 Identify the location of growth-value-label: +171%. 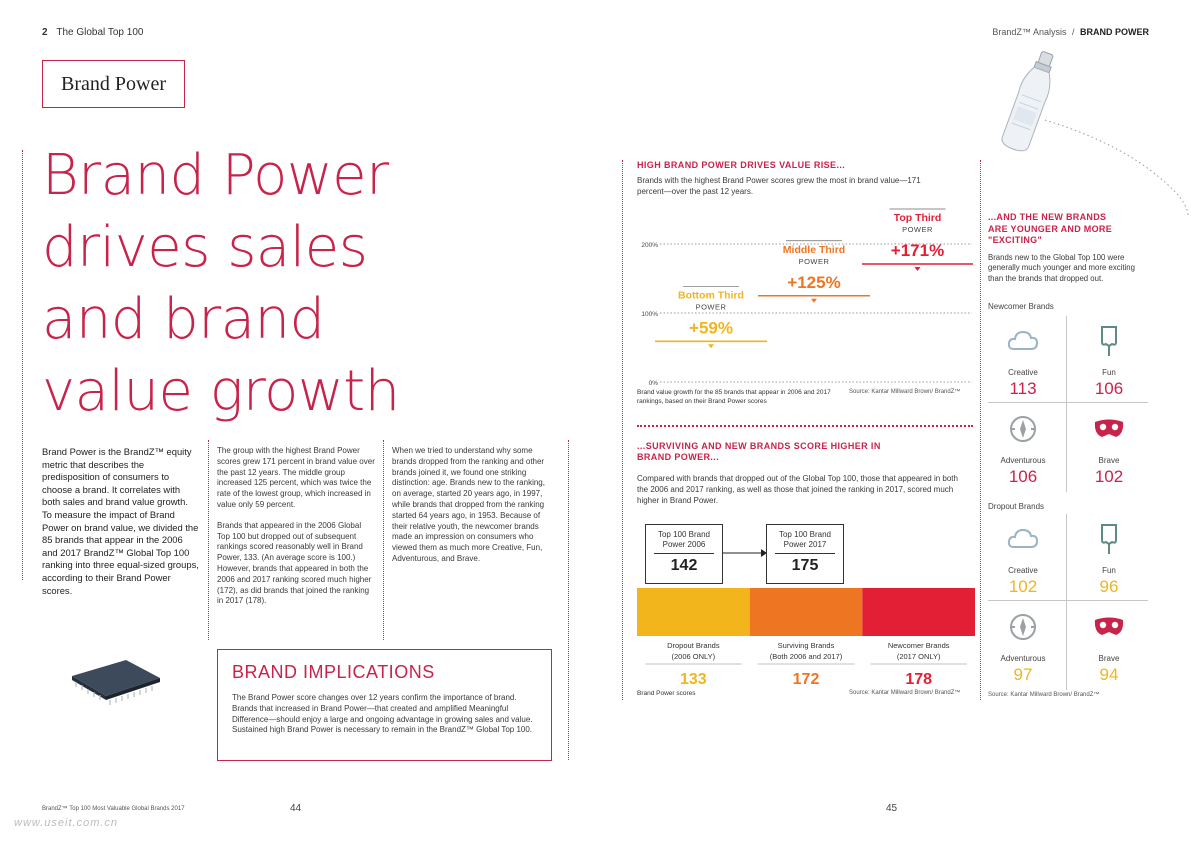
(917, 250).